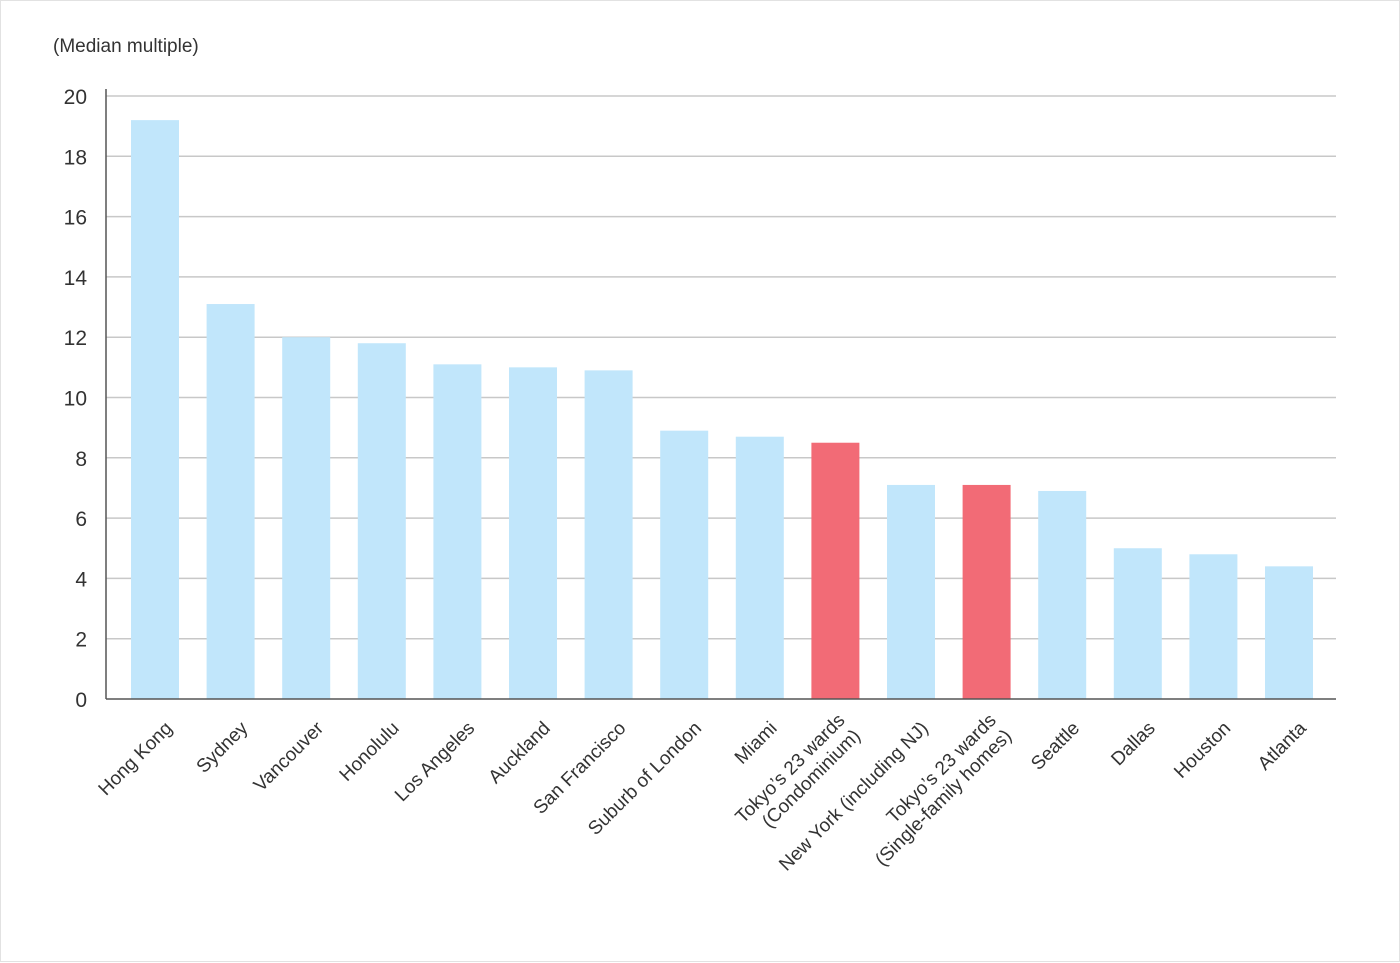  What do you see at coordinates (81, 519) in the screenshot?
I see `y-tick-label: 6` at bounding box center [81, 519].